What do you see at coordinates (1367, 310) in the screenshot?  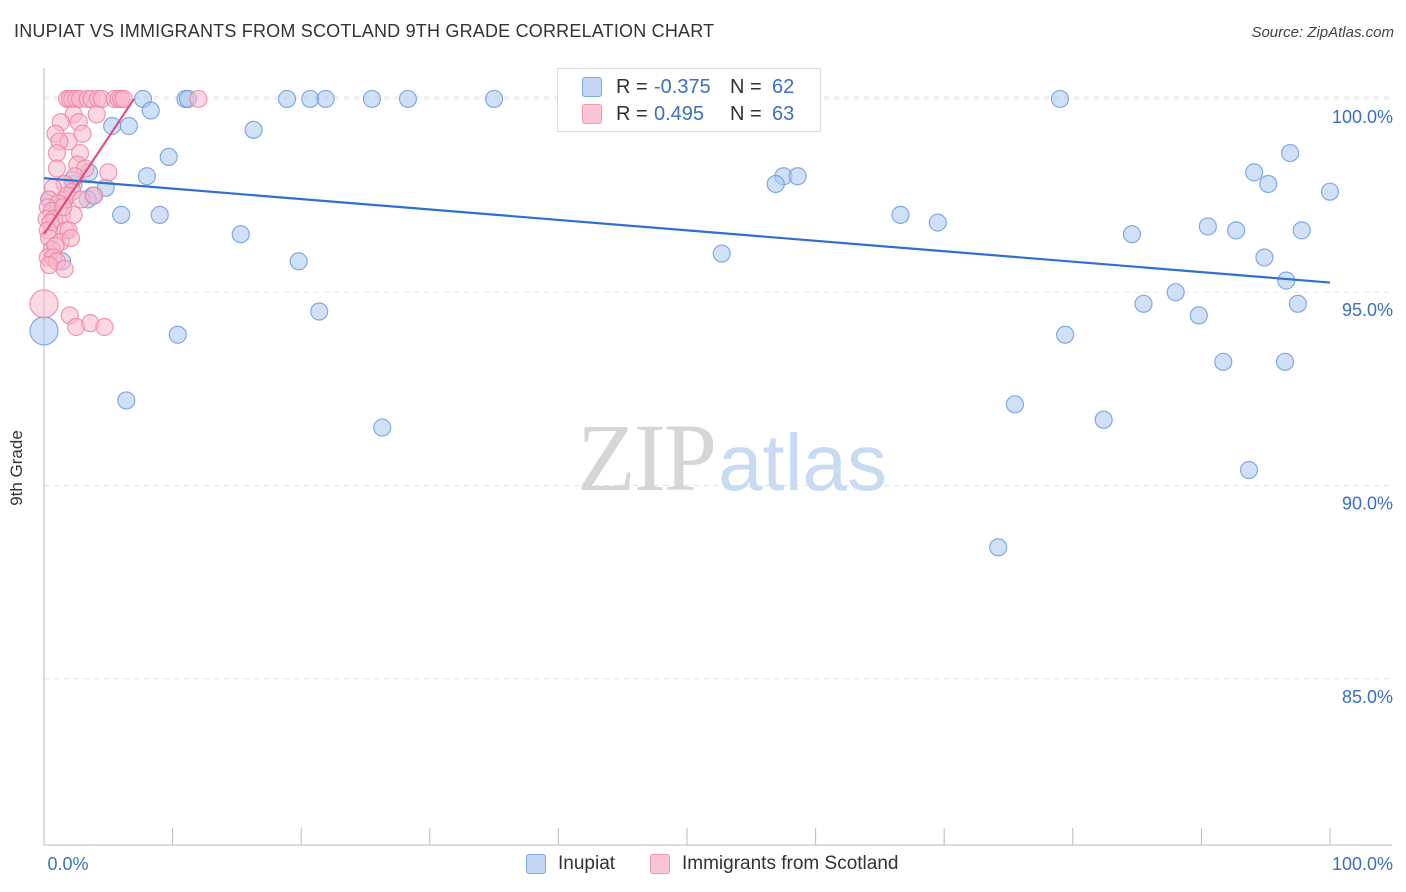 I see `y-tick-label: 95.0%` at bounding box center [1367, 310].